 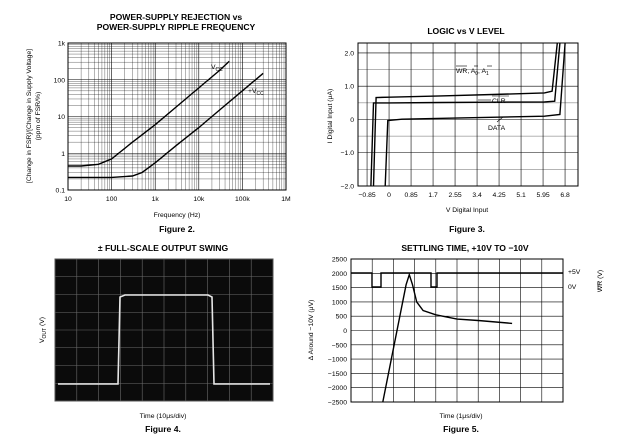 What do you see at coordinates (410, 195) in the screenshot?
I see `figure-3-x-tick-label: 0.85` at bounding box center [410, 195].